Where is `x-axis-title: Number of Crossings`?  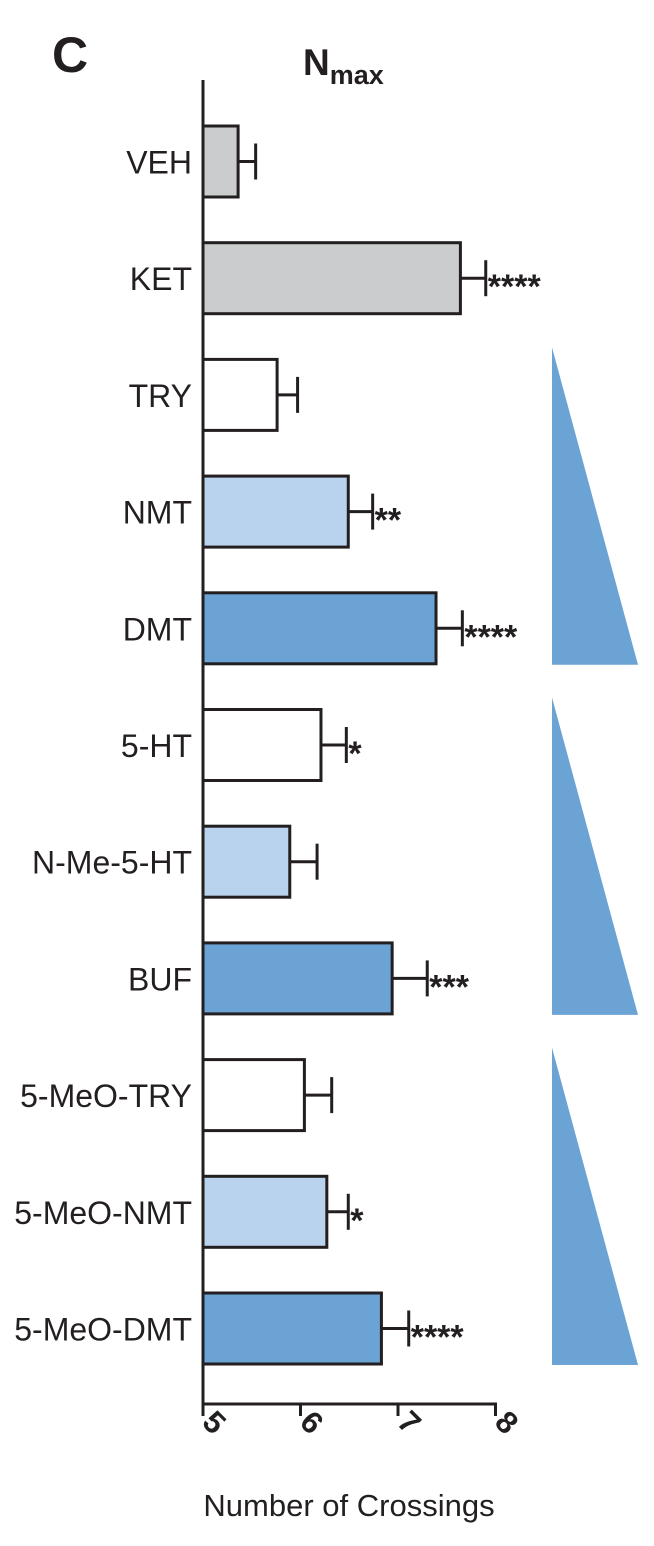
x-axis-title: Number of Crossings is located at coordinates (348, 1505).